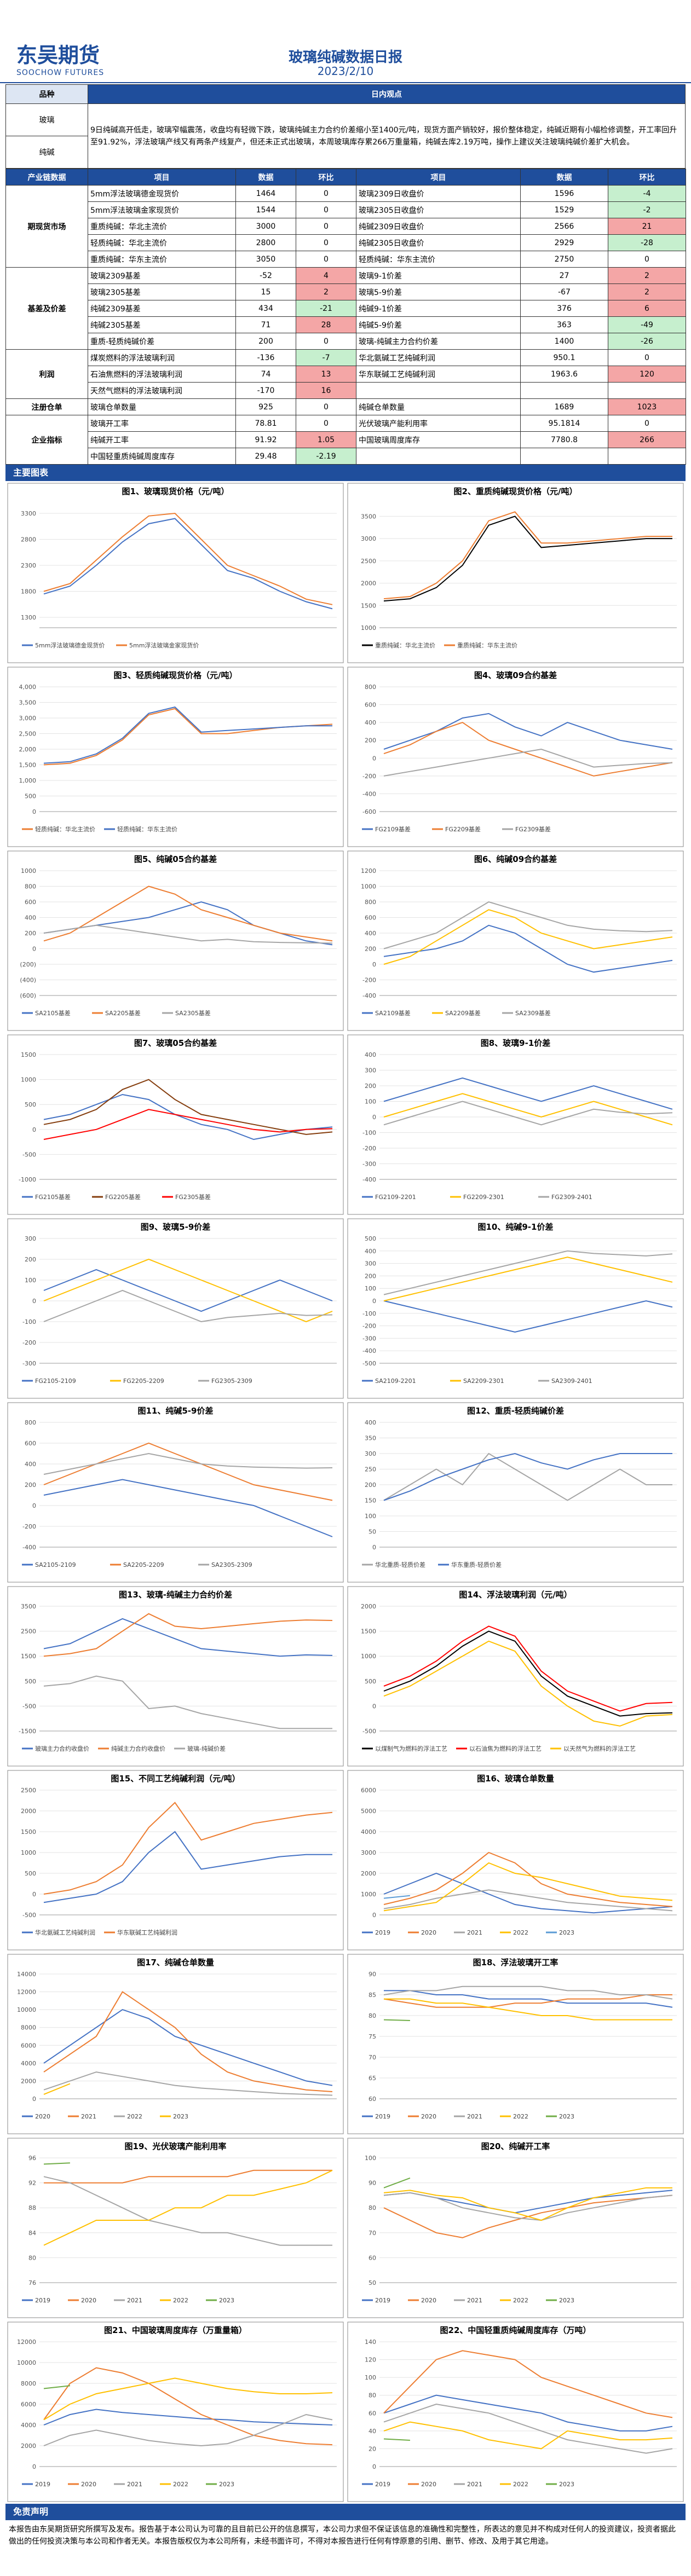  I want to click on y-tick-label: 1,500, so click(28, 765).